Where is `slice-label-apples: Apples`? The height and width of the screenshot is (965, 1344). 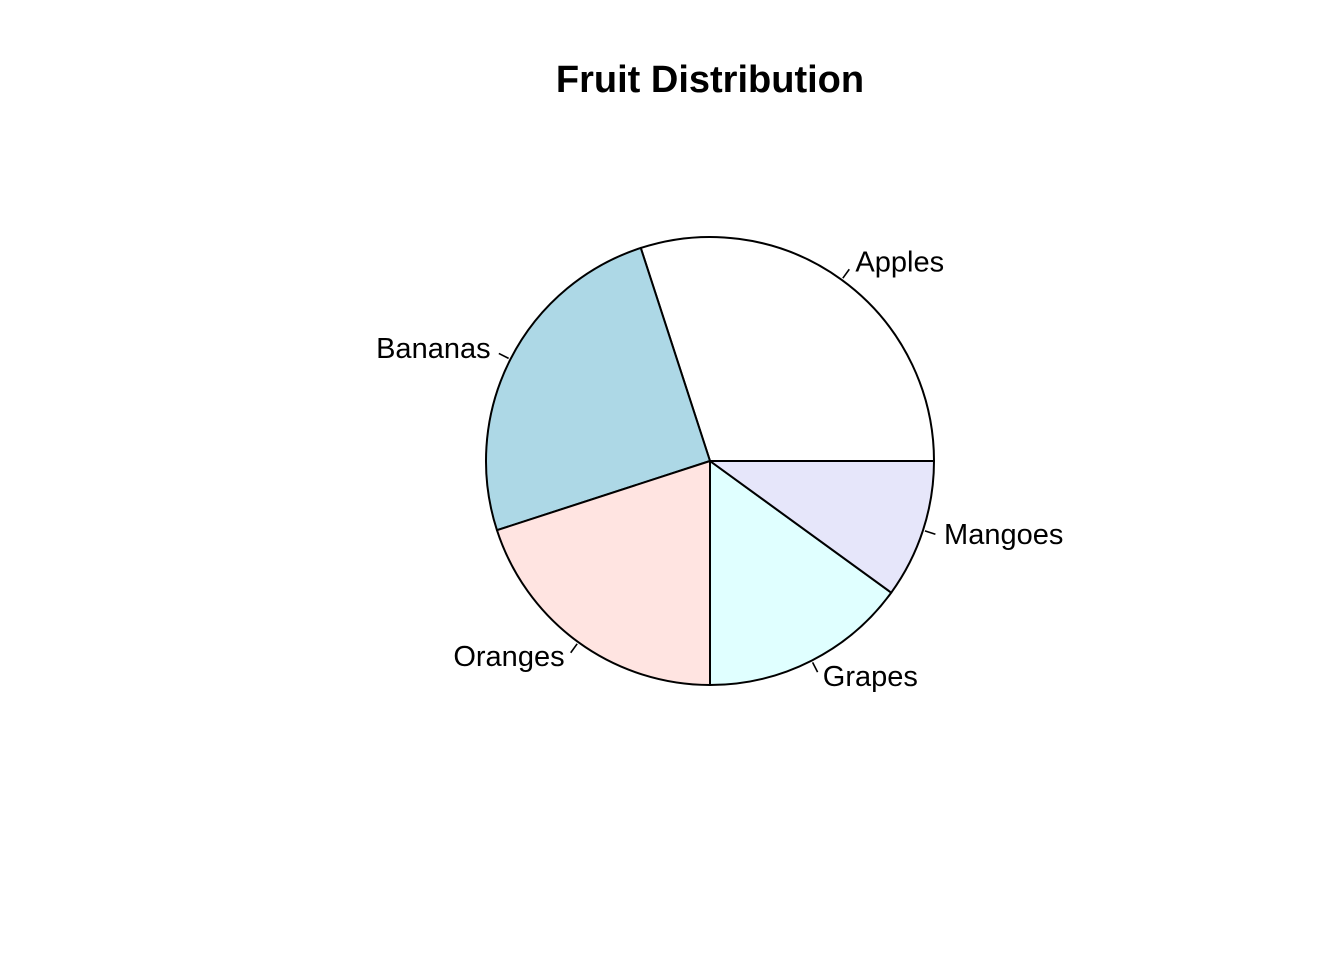 slice-label-apples: Apples is located at coordinates (899, 262).